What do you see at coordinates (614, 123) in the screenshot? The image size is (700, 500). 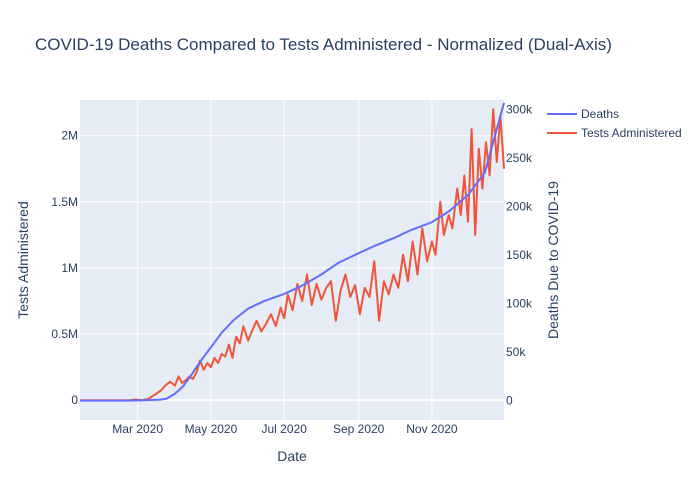 I see `legend: Deaths Tests Administered` at bounding box center [614, 123].